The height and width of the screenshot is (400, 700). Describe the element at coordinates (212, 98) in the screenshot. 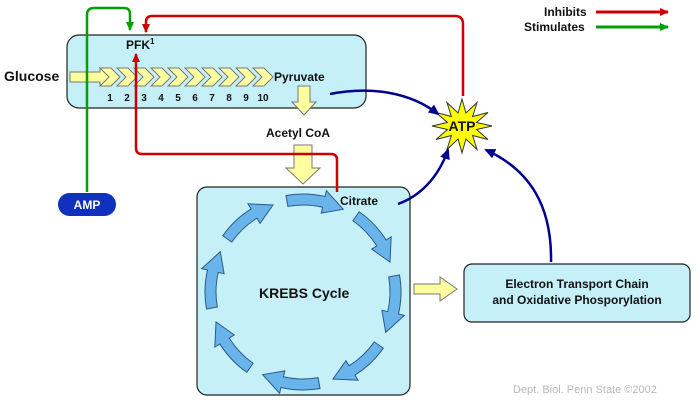

I see `glycolysis-step-number: 7` at that location.